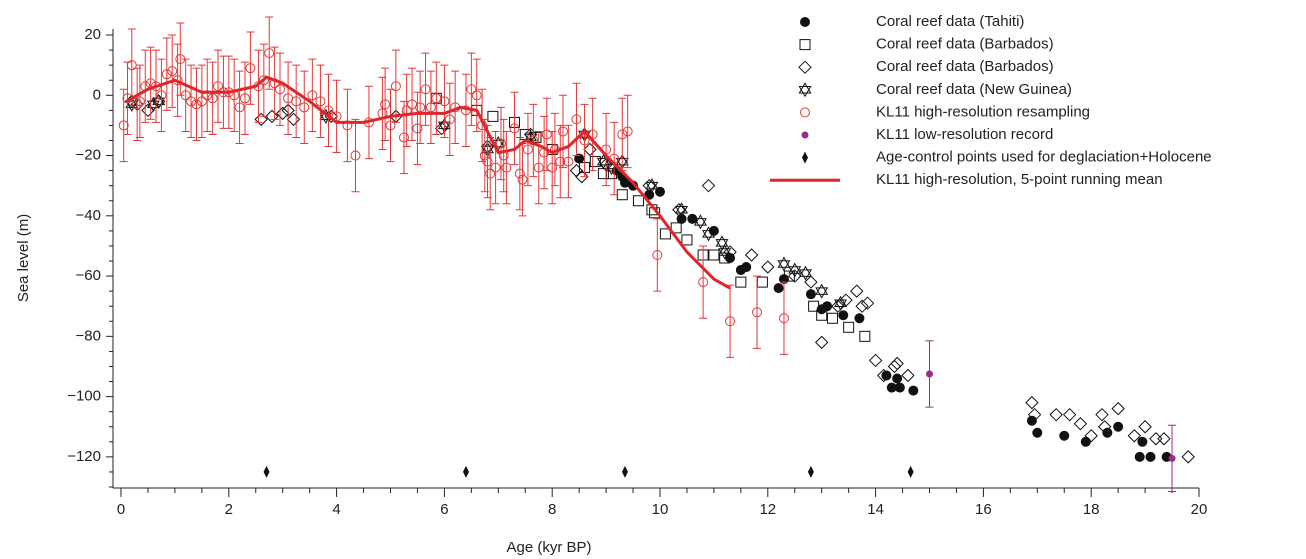  What do you see at coordinates (92, 34) in the screenshot?
I see `y-tick-label: 20` at bounding box center [92, 34].